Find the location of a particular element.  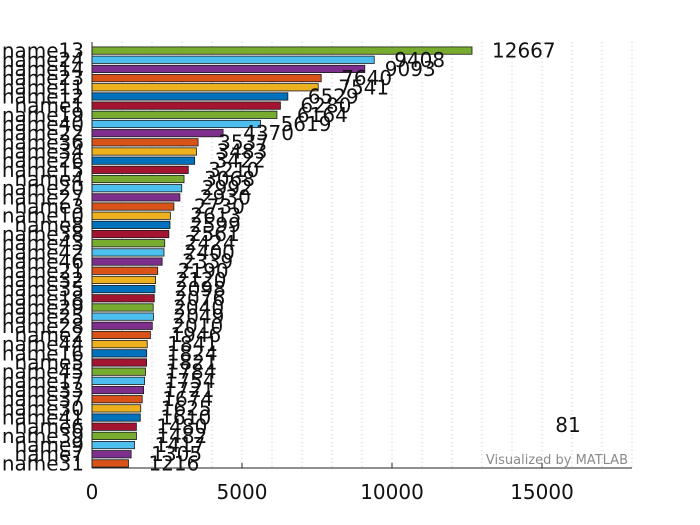

category-label: name41 is located at coordinates (43, 418).